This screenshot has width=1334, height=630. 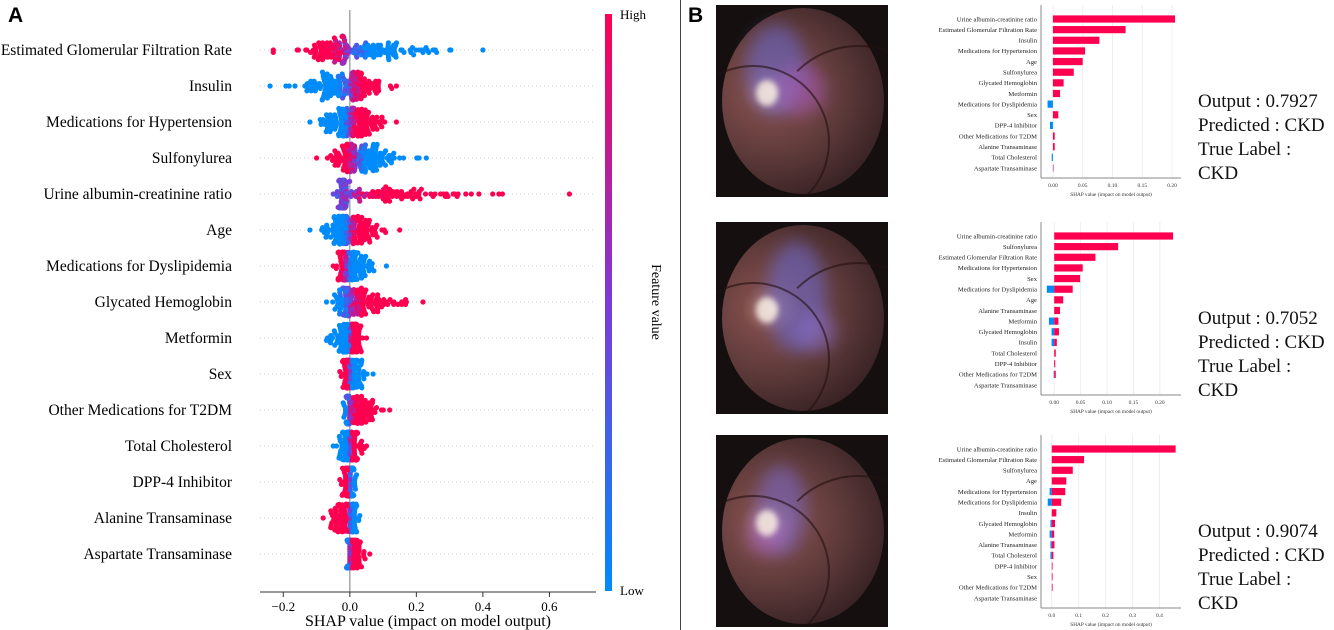 What do you see at coordinates (219, 230) in the screenshot?
I see `feature-label: Age` at bounding box center [219, 230].